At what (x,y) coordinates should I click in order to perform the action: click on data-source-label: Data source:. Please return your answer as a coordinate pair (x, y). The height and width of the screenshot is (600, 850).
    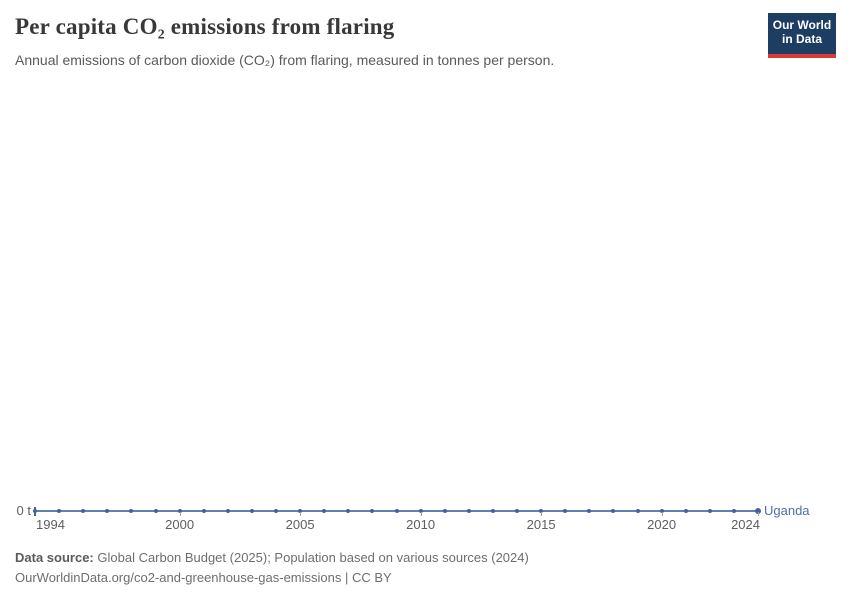
    Looking at the image, I should click on (54, 557).